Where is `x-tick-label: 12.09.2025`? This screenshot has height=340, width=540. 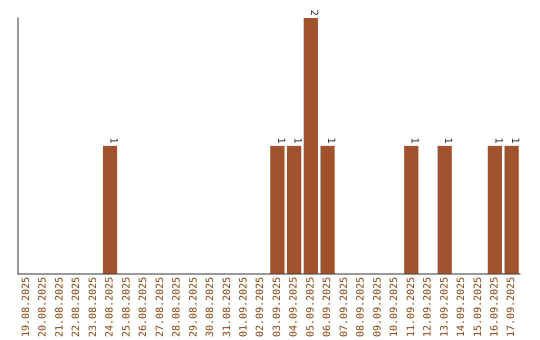
x-tick-label: 12.09.2025 is located at coordinates (428, 307).